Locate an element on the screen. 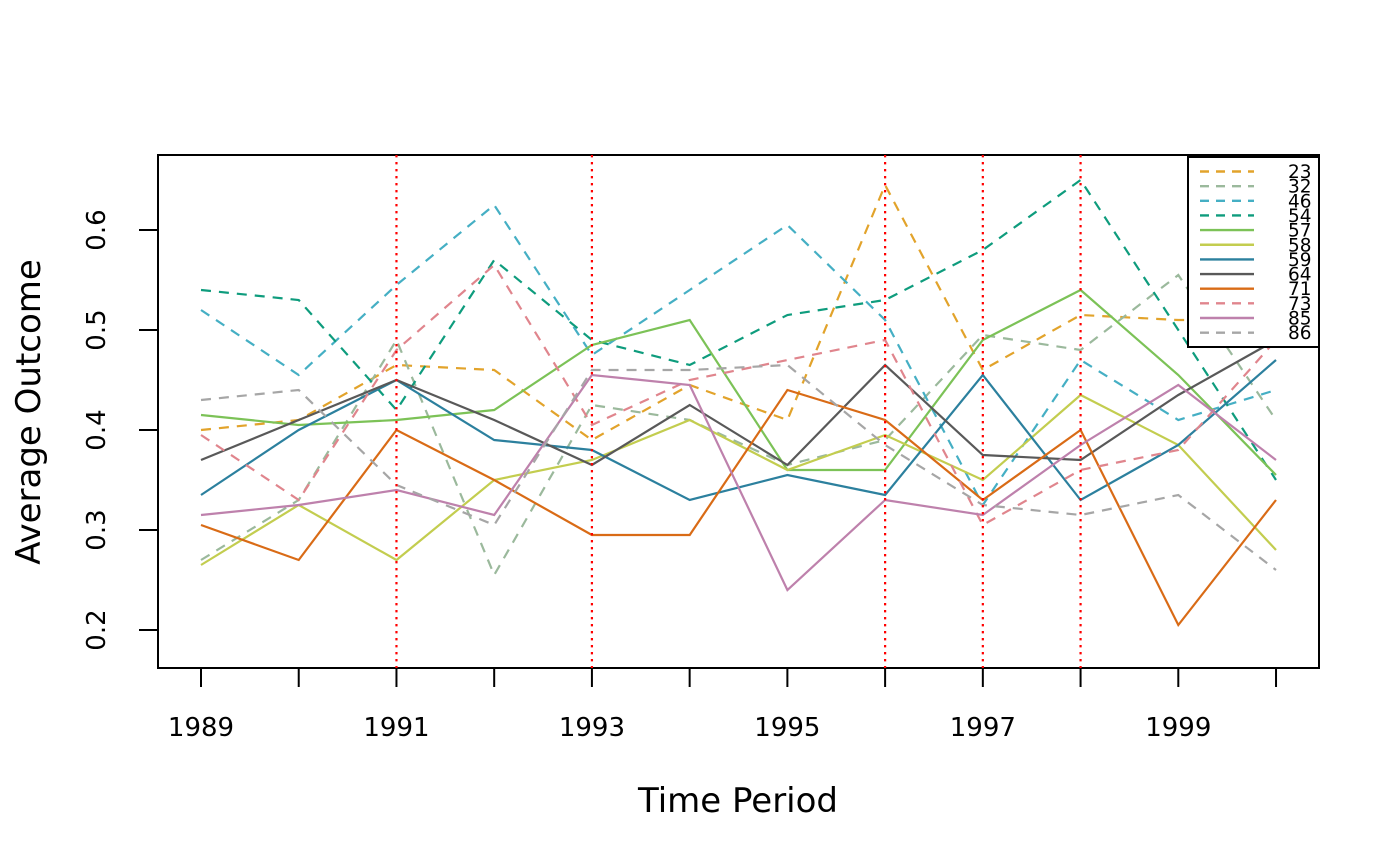  legend-box is located at coordinates (1253, 252).